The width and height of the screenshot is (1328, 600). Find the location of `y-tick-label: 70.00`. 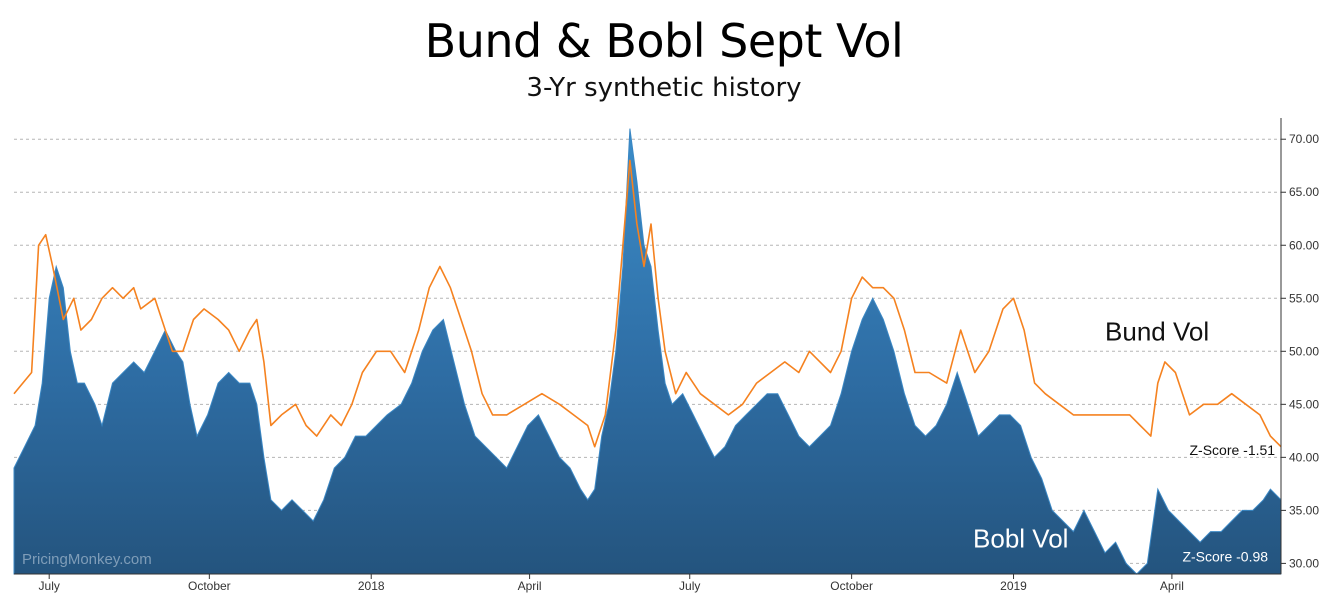

y-tick-label: 70.00 is located at coordinates (1304, 139).